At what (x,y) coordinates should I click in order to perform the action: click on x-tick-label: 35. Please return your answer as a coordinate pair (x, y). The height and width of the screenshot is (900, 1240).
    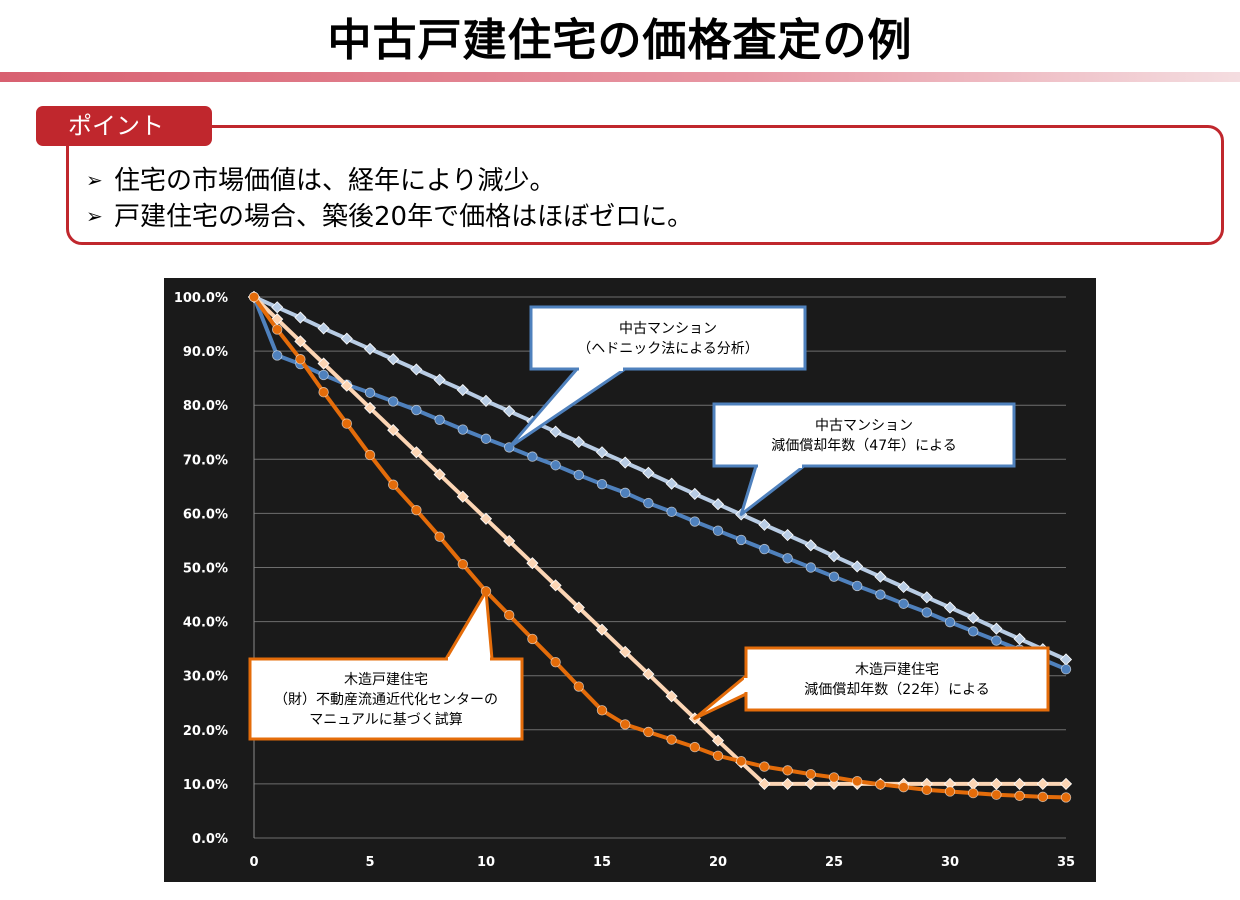
    Looking at the image, I should click on (1066, 862).